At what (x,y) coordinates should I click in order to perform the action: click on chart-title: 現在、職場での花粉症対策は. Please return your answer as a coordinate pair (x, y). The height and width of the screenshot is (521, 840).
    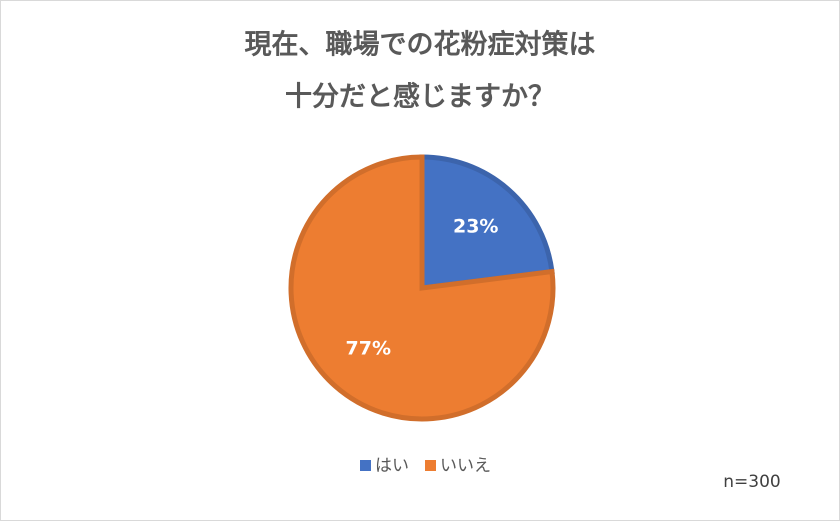
    Looking at the image, I should click on (420, 45).